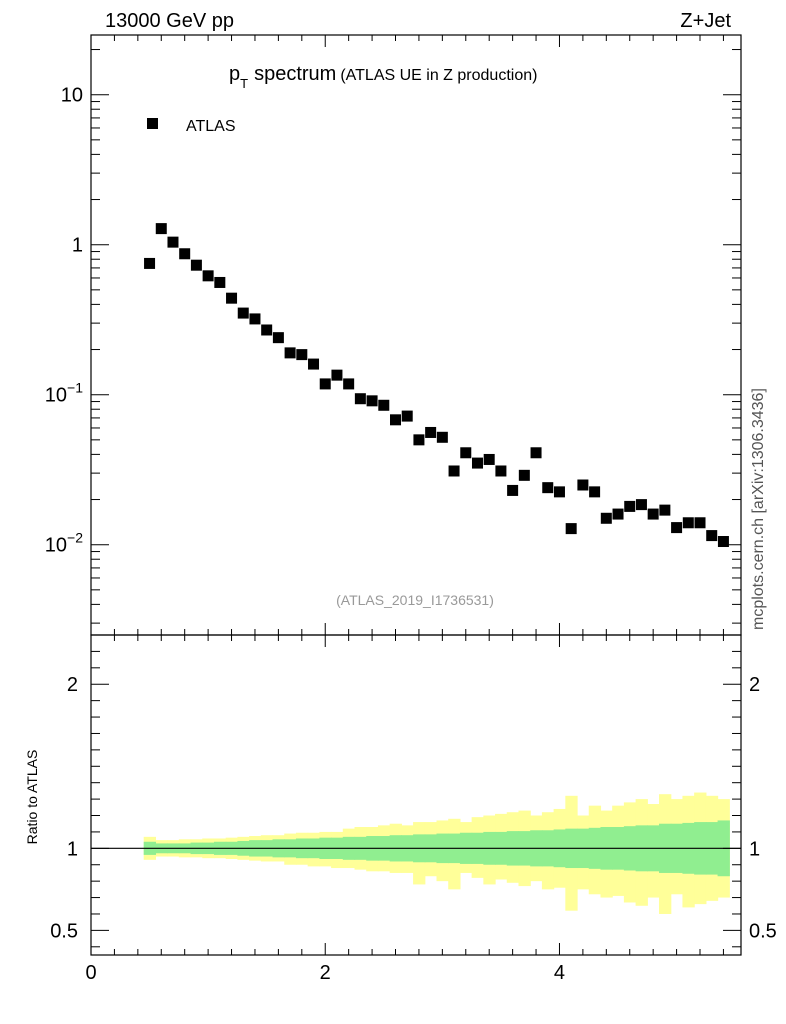  Describe the element at coordinates (64, 543) in the screenshot. I see `top-y-tick-label: 10⁻²` at that location.